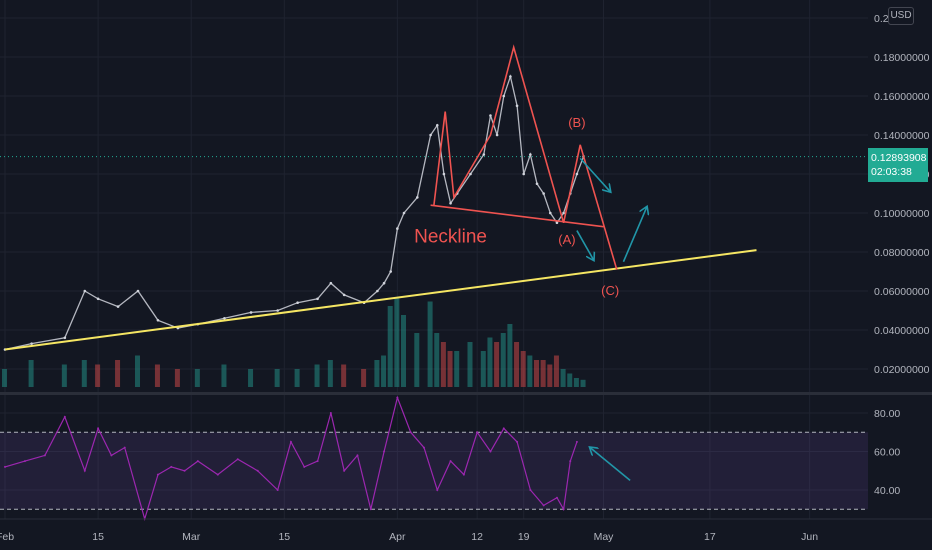 This screenshot has height=550, width=932. I want to click on time-tick-label: Feb, so click(7, 537).